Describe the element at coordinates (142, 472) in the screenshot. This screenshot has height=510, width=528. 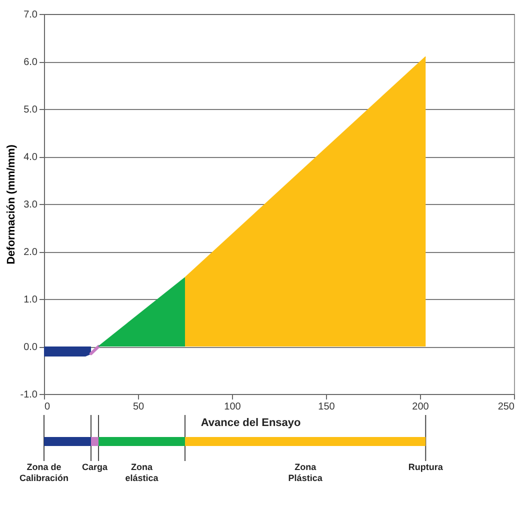
I see `text: Zona elástica` at that location.